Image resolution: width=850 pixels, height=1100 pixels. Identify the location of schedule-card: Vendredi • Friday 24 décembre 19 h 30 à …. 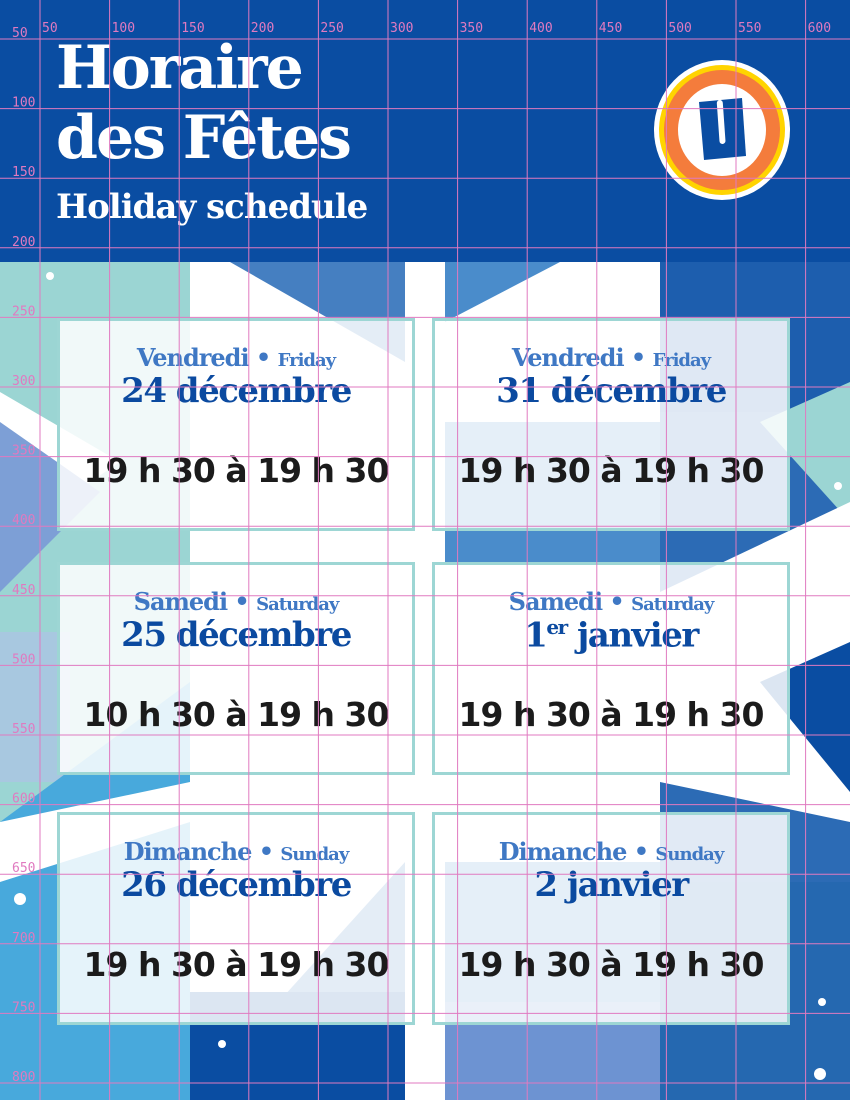
(236, 424).